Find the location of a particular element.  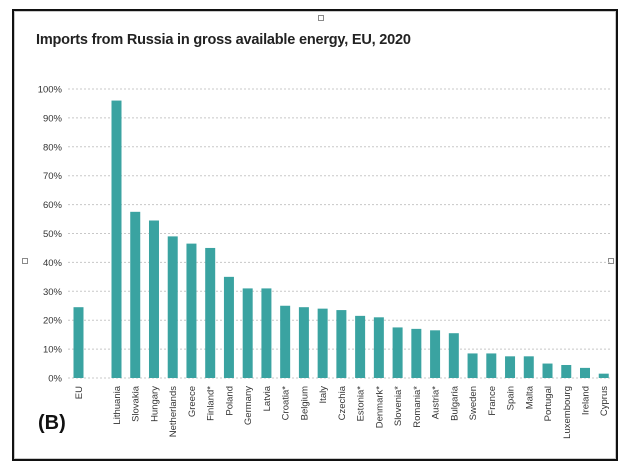

x-category-label: Finland* is located at coordinates (211, 403).